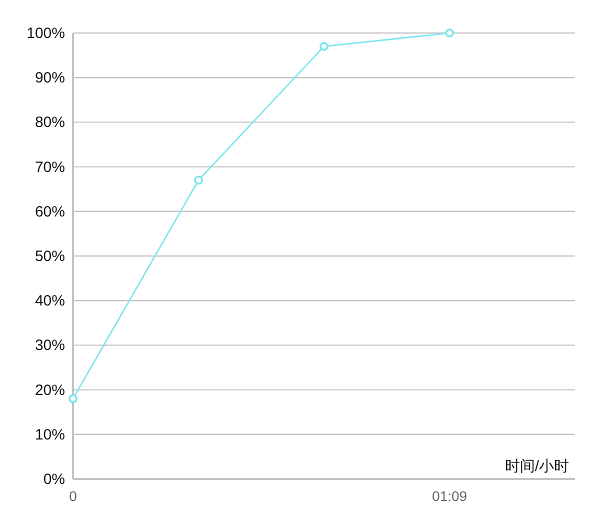  I want to click on x-tick-label: 01:09, so click(450, 496).